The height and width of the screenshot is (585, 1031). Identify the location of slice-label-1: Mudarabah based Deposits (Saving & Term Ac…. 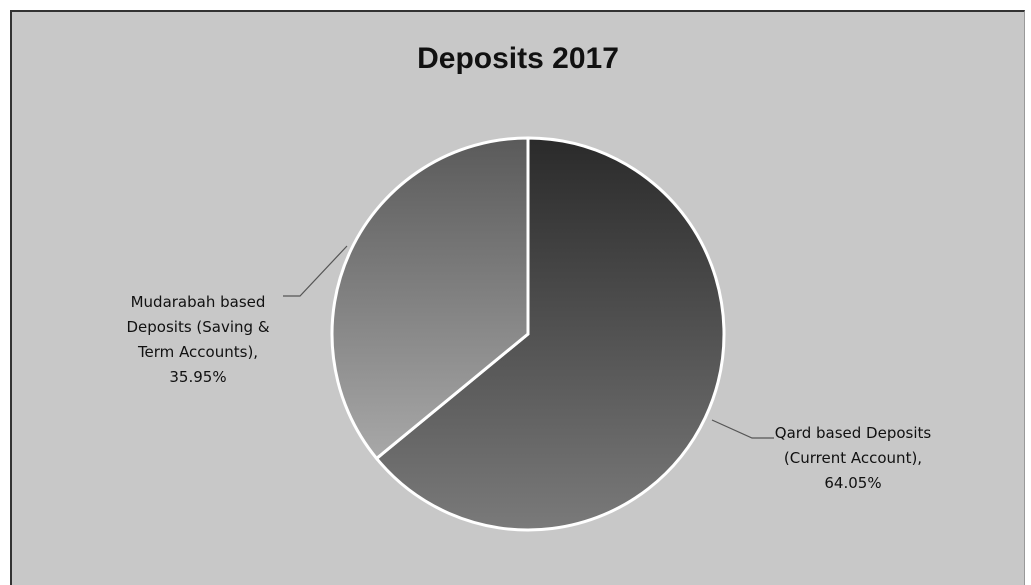
(197, 339).